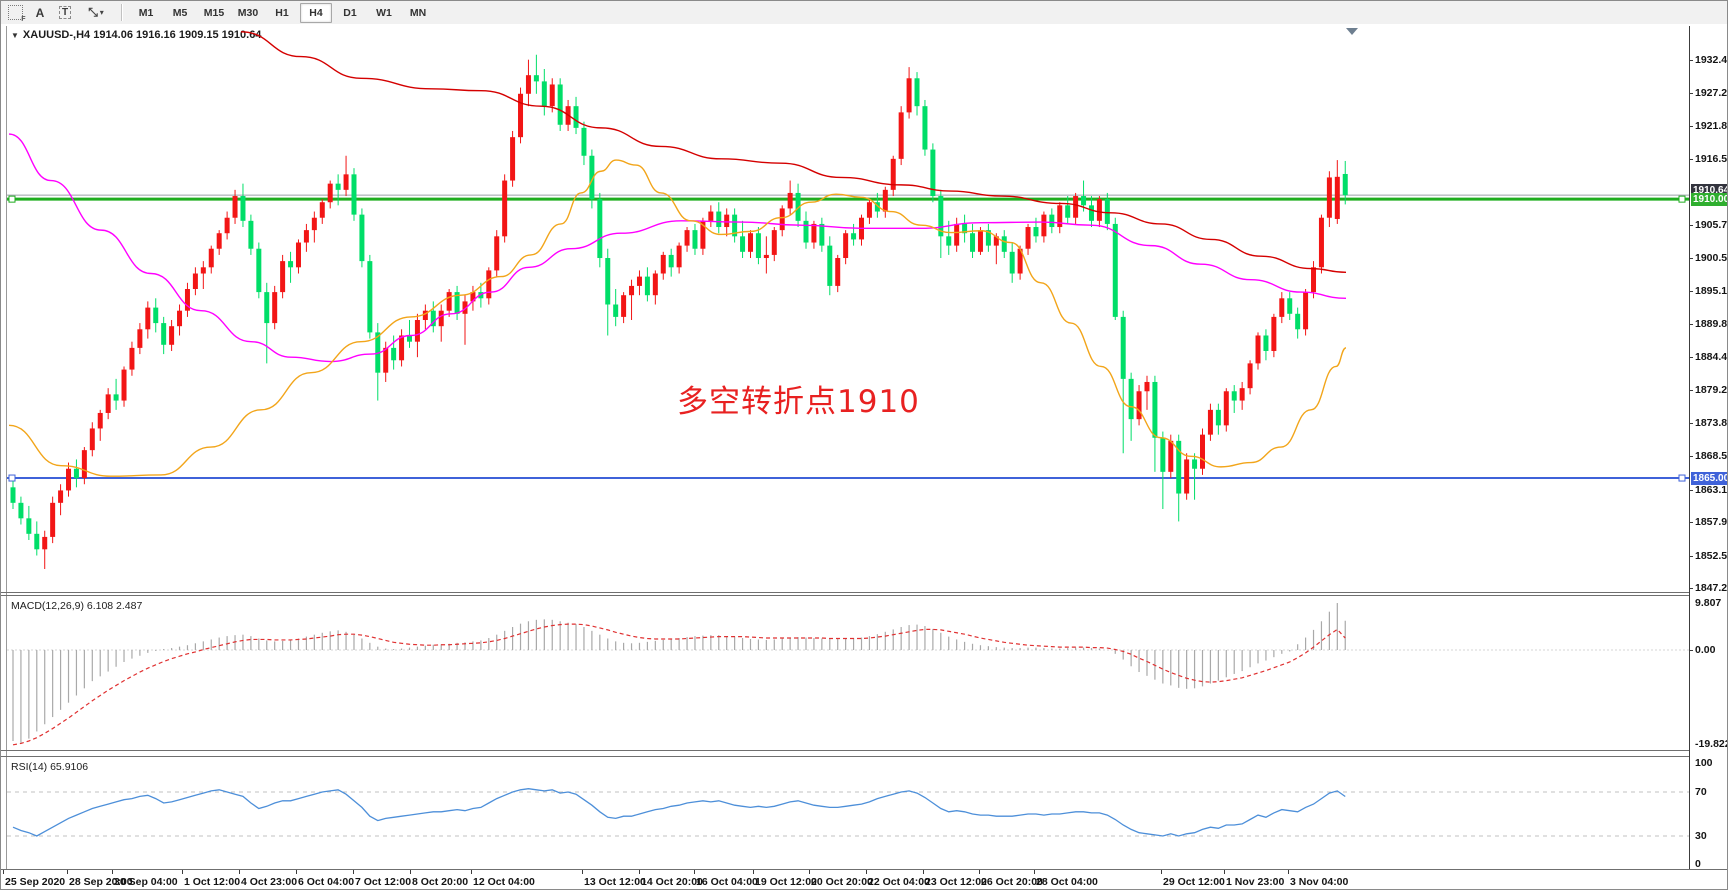 Image resolution: width=1728 pixels, height=890 pixels. Describe the element at coordinates (384, 12) in the screenshot. I see `timeframe-button-w1: W1` at that location.